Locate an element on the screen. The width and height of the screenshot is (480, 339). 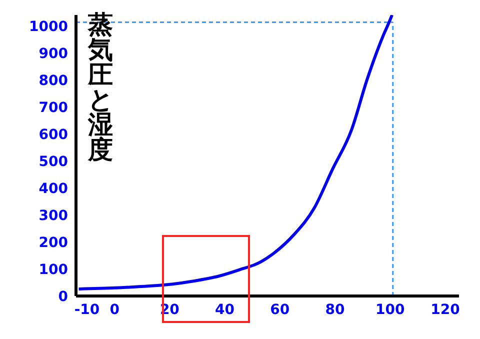
y-tick-label: 200 is located at coordinates (53, 242).